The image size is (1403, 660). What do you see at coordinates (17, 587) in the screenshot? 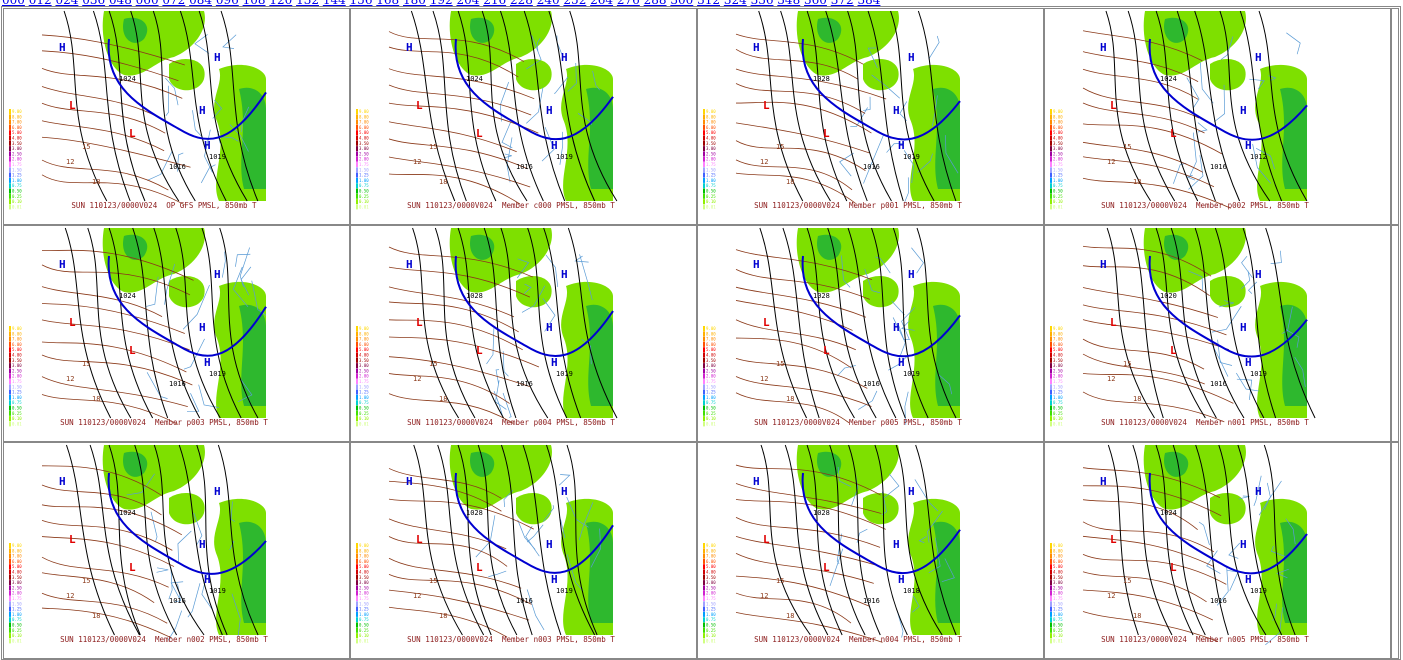
I see `legend-label: 2.50` at bounding box center [17, 587].